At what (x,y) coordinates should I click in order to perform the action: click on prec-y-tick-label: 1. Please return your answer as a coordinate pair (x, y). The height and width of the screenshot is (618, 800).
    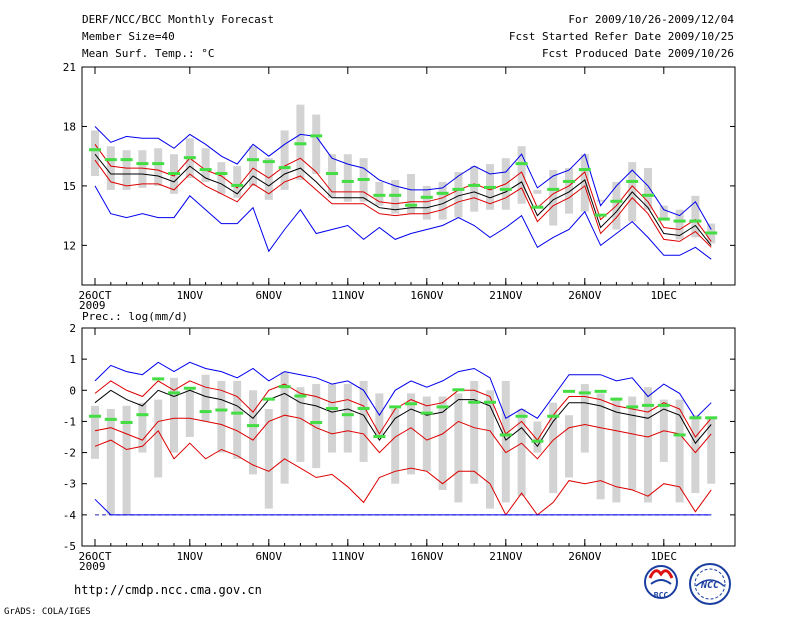
    Looking at the image, I should click on (72, 359).